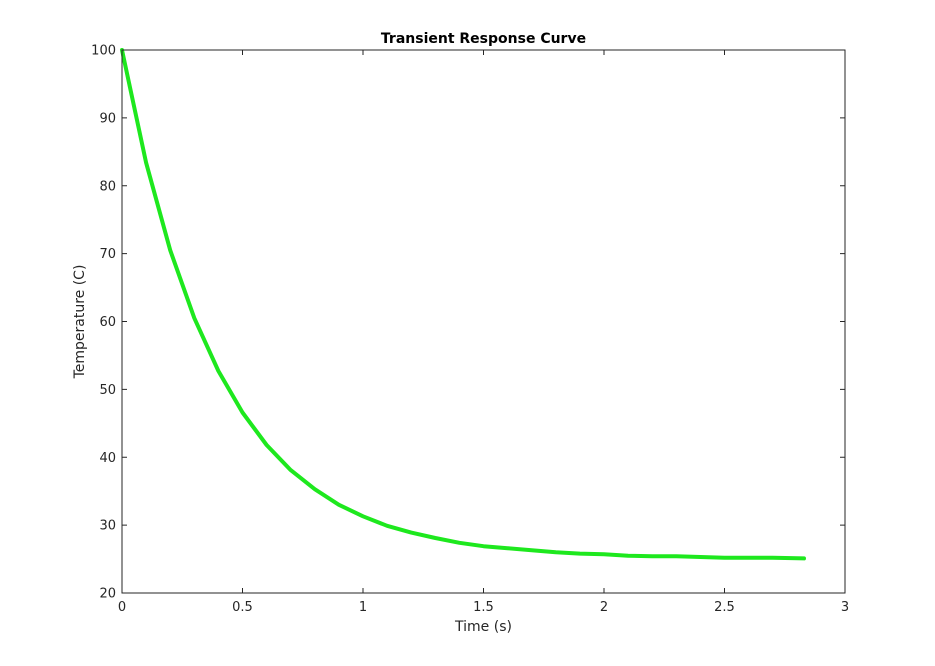 This screenshot has height=666, width=935. Describe the element at coordinates (845, 607) in the screenshot. I see `x-tick-label: 3` at that location.